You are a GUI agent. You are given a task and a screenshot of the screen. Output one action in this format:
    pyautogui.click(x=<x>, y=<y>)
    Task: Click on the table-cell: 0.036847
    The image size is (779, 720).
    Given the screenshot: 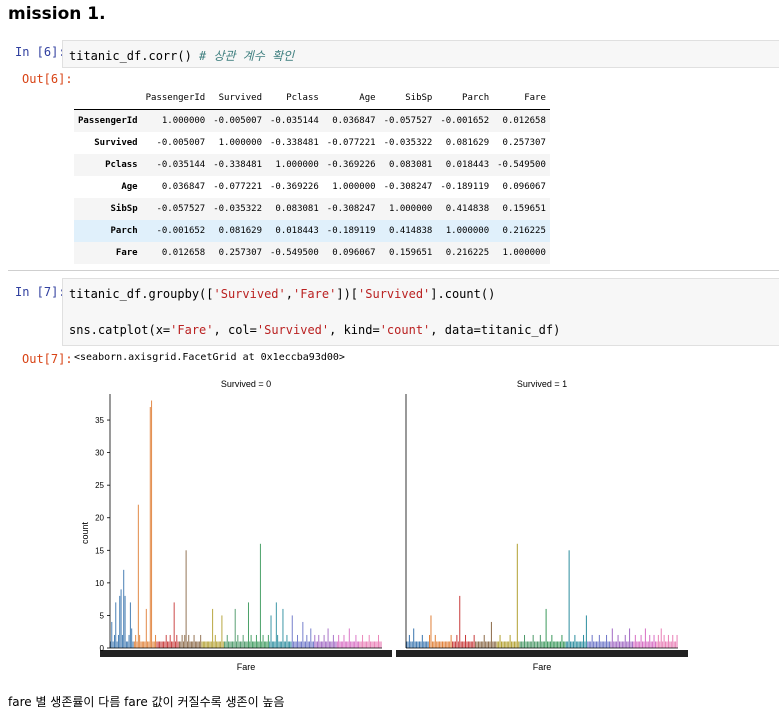 What is the action you would take?
    pyautogui.click(x=354, y=121)
    